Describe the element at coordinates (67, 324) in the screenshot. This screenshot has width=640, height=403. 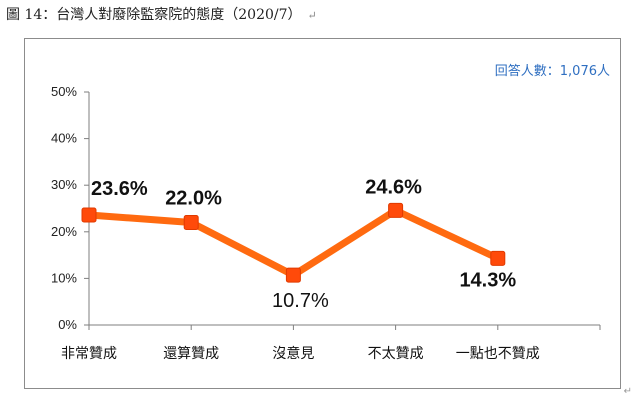
I see `y-tick-label: 0%` at that location.